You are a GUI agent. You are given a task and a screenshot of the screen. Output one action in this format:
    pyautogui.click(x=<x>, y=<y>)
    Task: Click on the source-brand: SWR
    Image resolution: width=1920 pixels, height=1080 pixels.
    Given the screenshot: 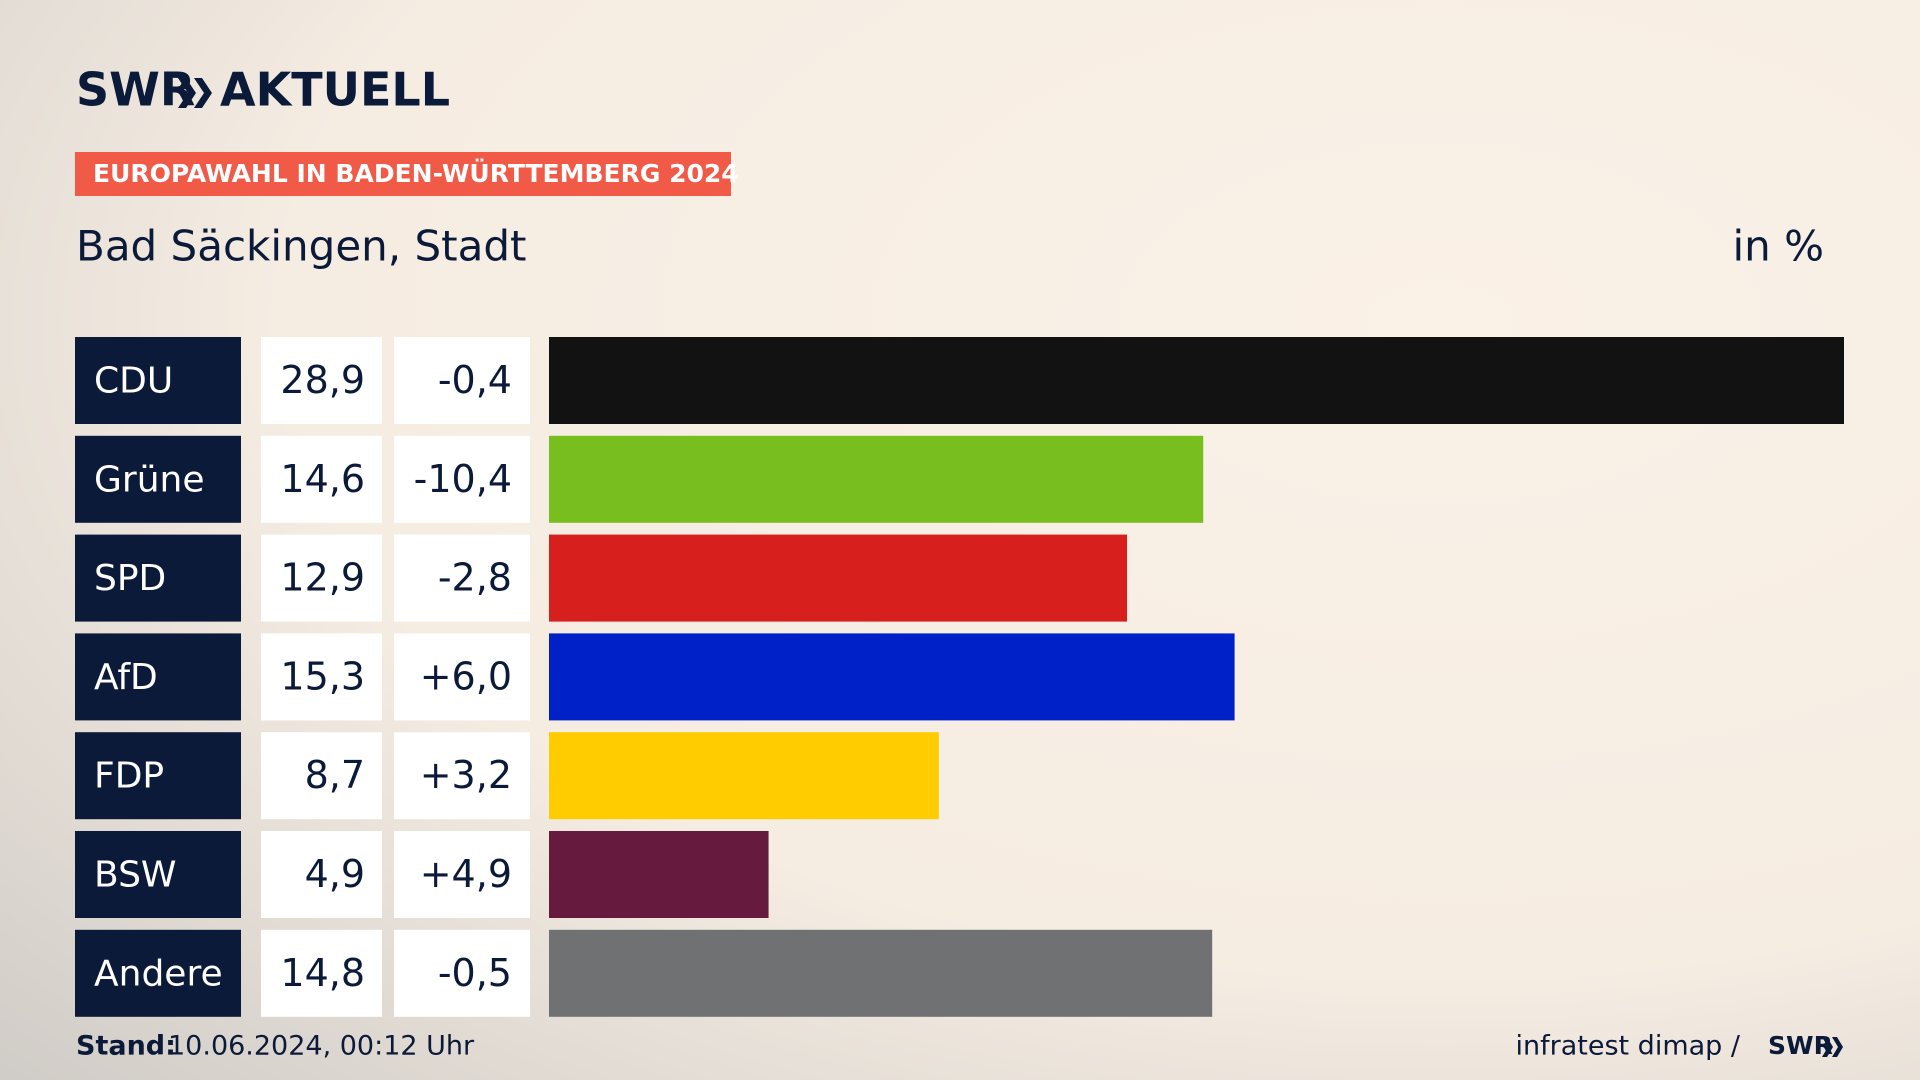 What is the action you would take?
    pyautogui.click(x=1800, y=1045)
    